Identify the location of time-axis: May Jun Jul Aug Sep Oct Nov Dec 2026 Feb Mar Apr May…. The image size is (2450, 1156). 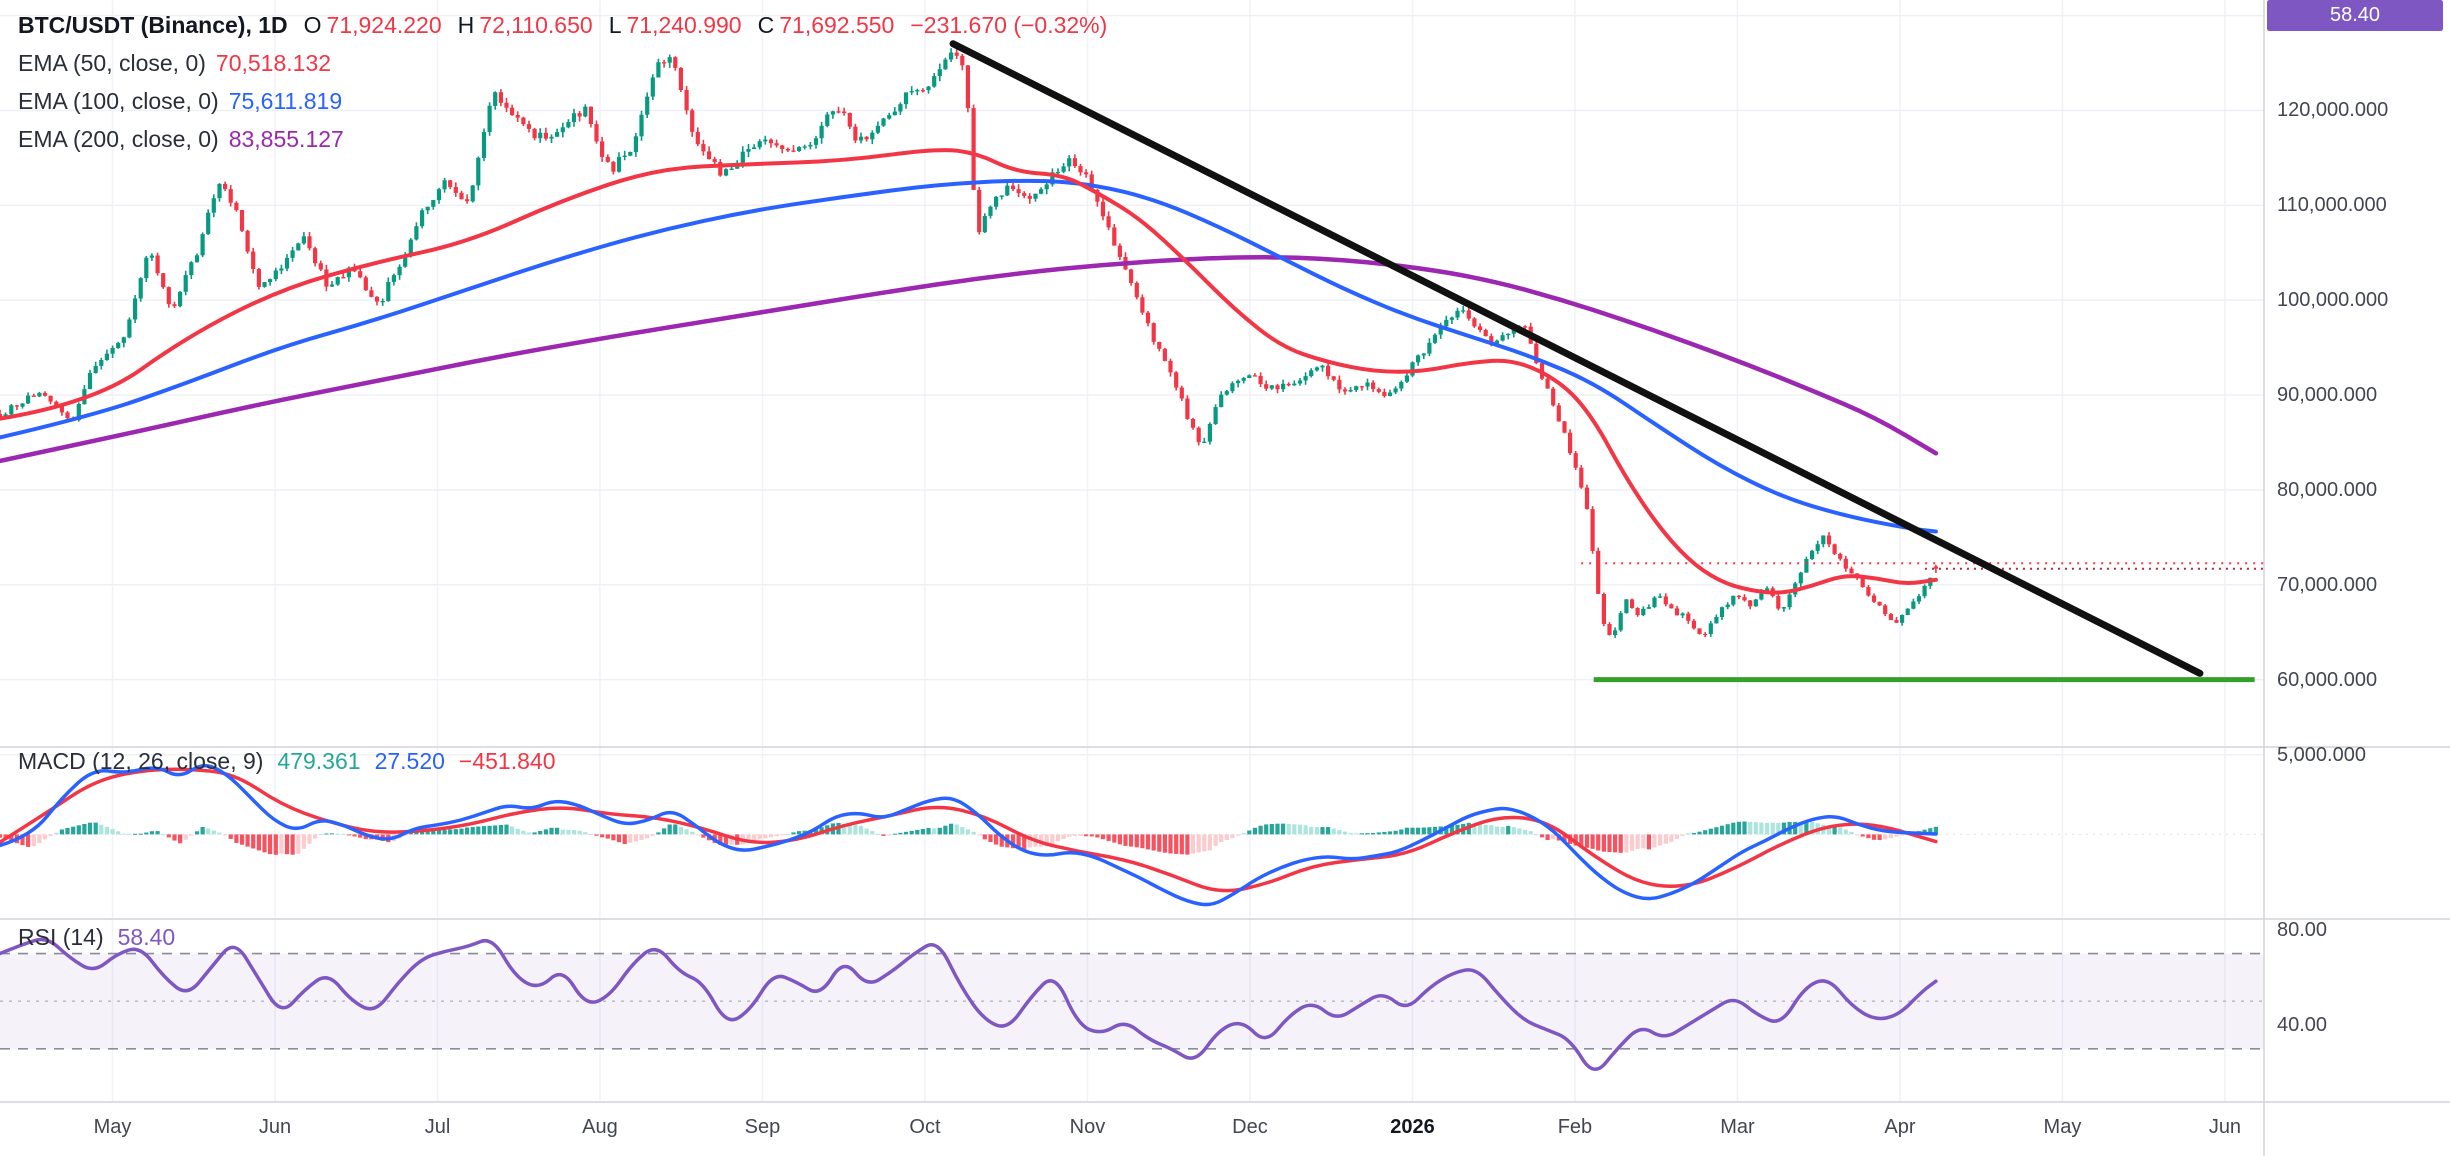
(1225, 1129).